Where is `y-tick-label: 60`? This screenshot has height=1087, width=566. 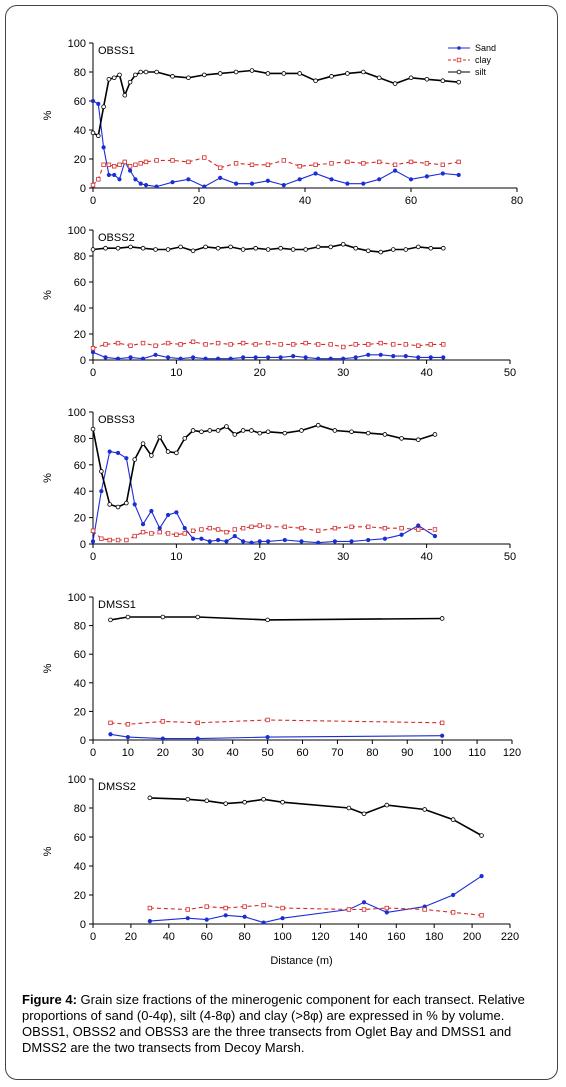 y-tick-label: 60 is located at coordinates (80, 466).